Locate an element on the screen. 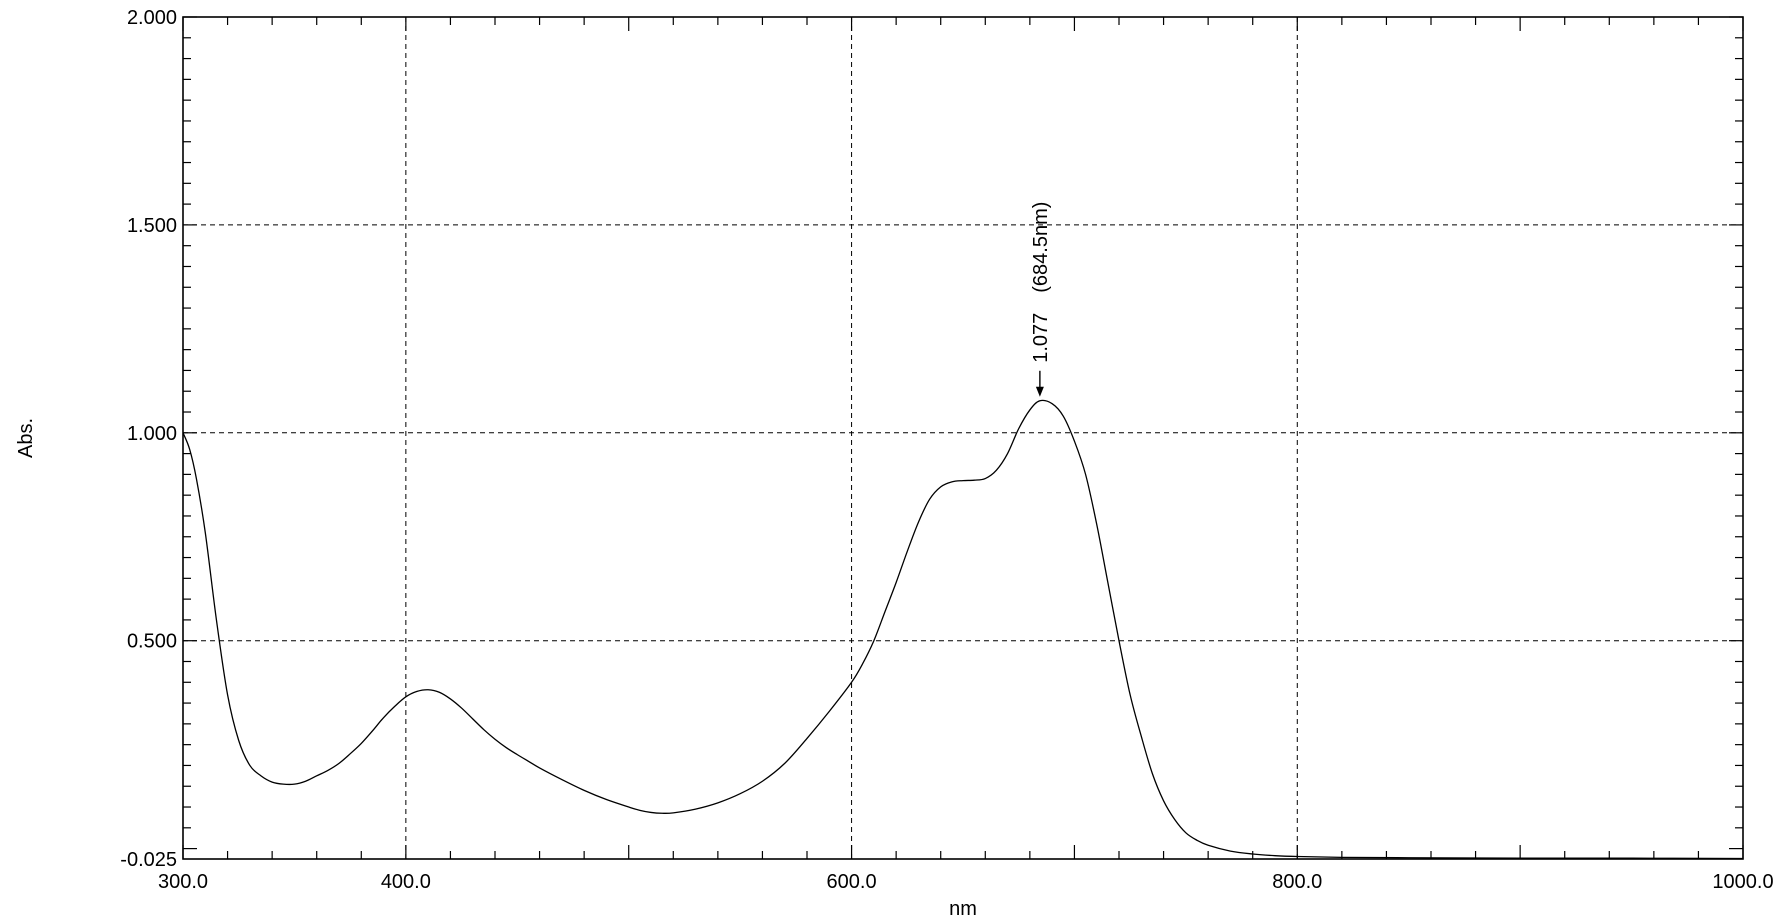 The width and height of the screenshot is (1784, 923). y-tick-label: 1.500 is located at coordinates (152, 226).